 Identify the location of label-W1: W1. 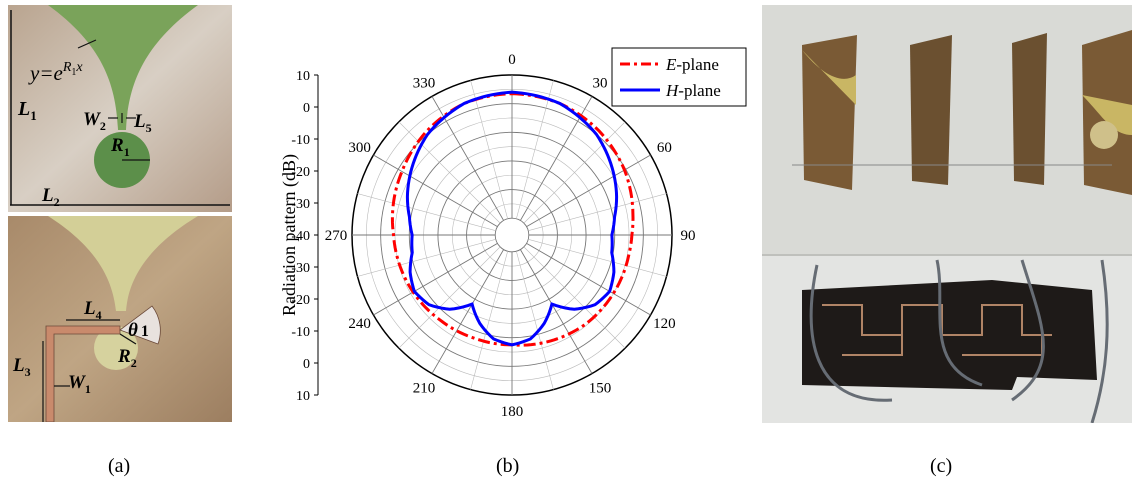
(79, 384).